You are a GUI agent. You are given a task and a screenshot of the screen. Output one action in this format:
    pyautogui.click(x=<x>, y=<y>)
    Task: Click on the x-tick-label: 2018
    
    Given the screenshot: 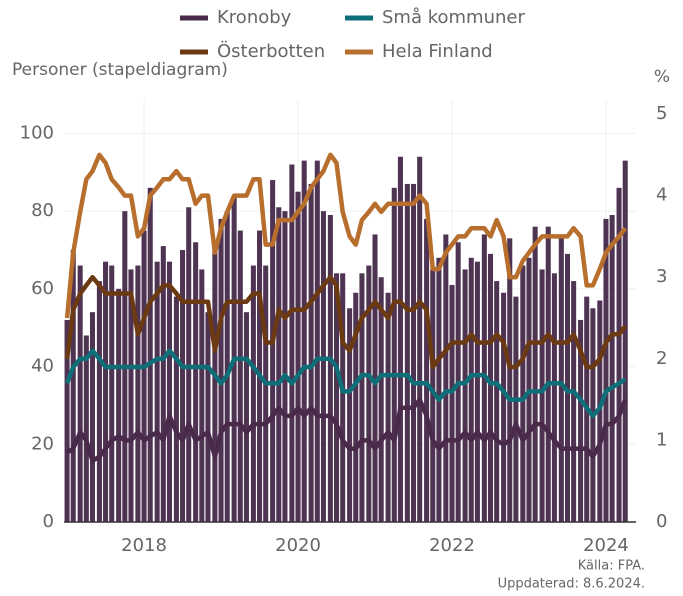 What is the action you would take?
    pyautogui.click(x=144, y=545)
    